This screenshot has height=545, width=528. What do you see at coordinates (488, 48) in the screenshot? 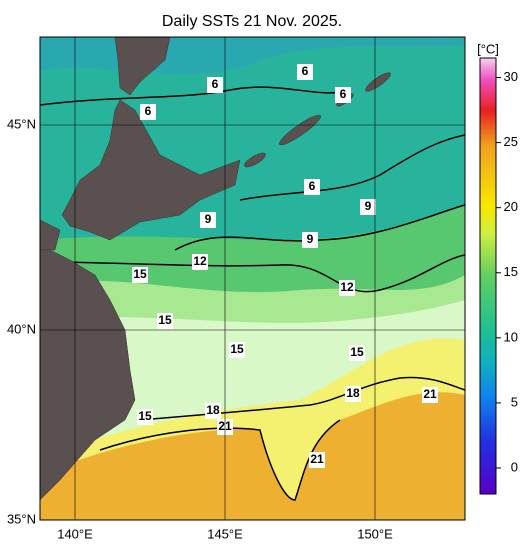
I see `colorbar-unit: [°C]` at bounding box center [488, 48].